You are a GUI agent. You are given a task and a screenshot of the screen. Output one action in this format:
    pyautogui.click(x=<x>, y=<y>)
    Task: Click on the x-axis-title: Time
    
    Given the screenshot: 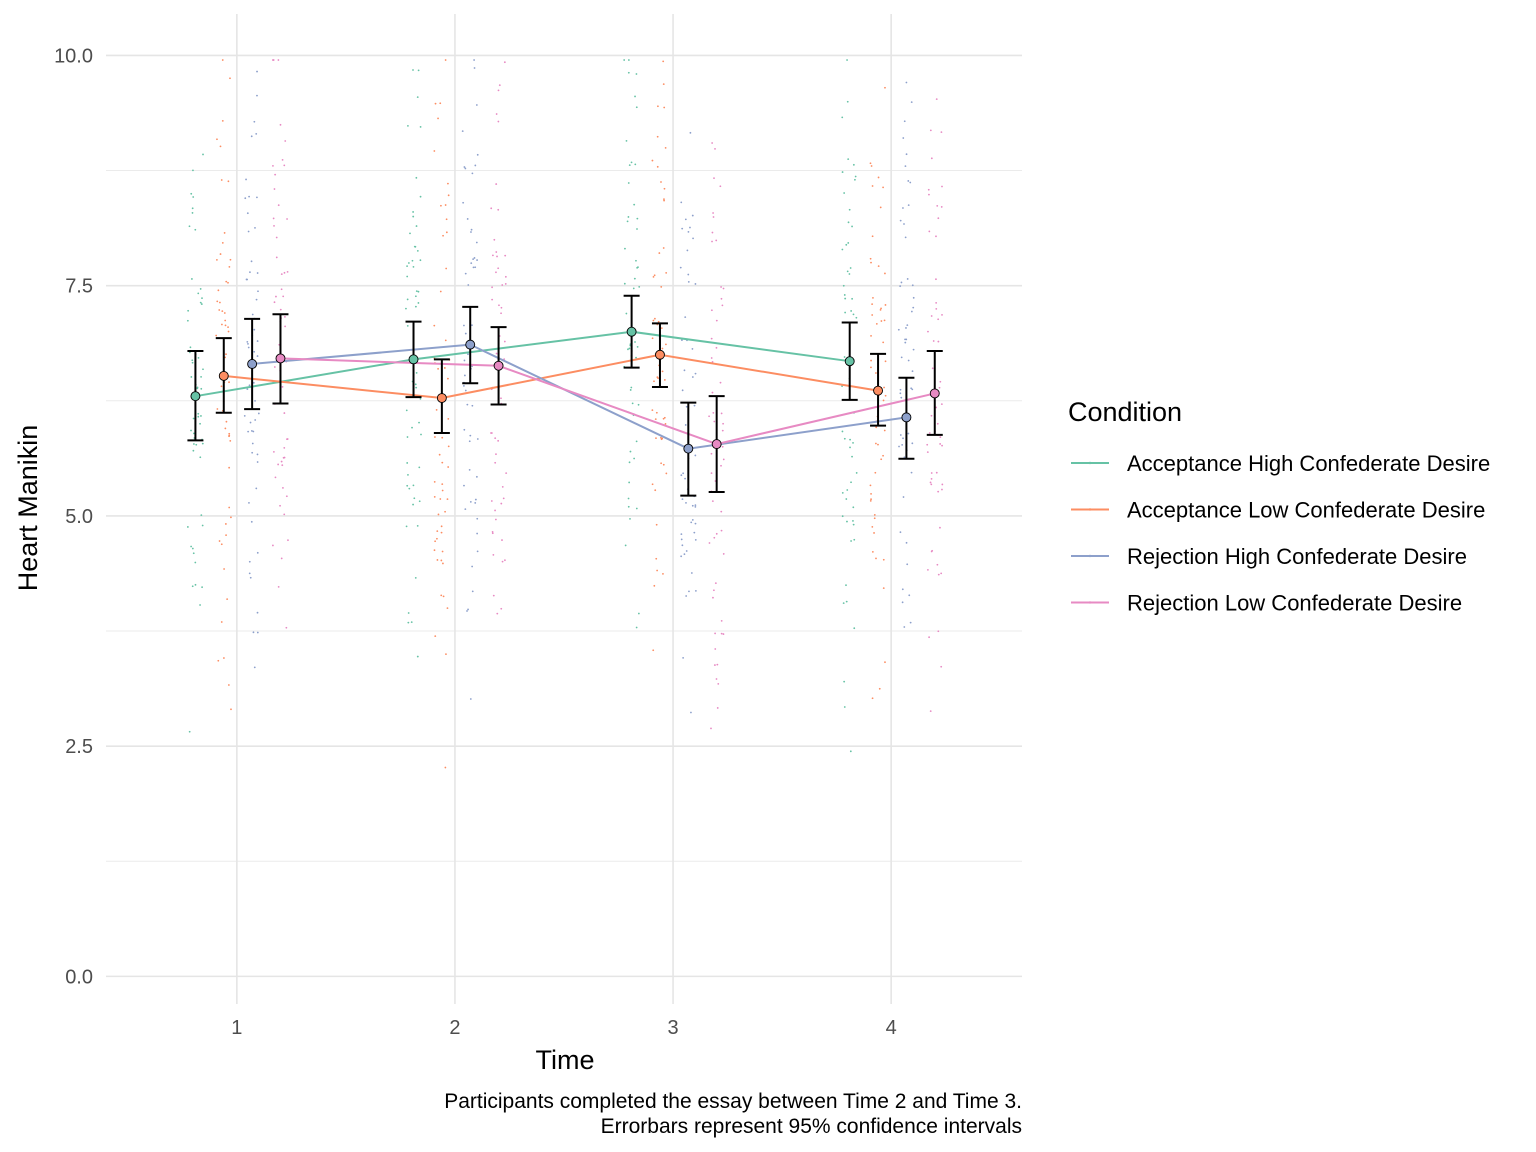 What is the action you would take?
    pyautogui.click(x=565, y=1060)
    